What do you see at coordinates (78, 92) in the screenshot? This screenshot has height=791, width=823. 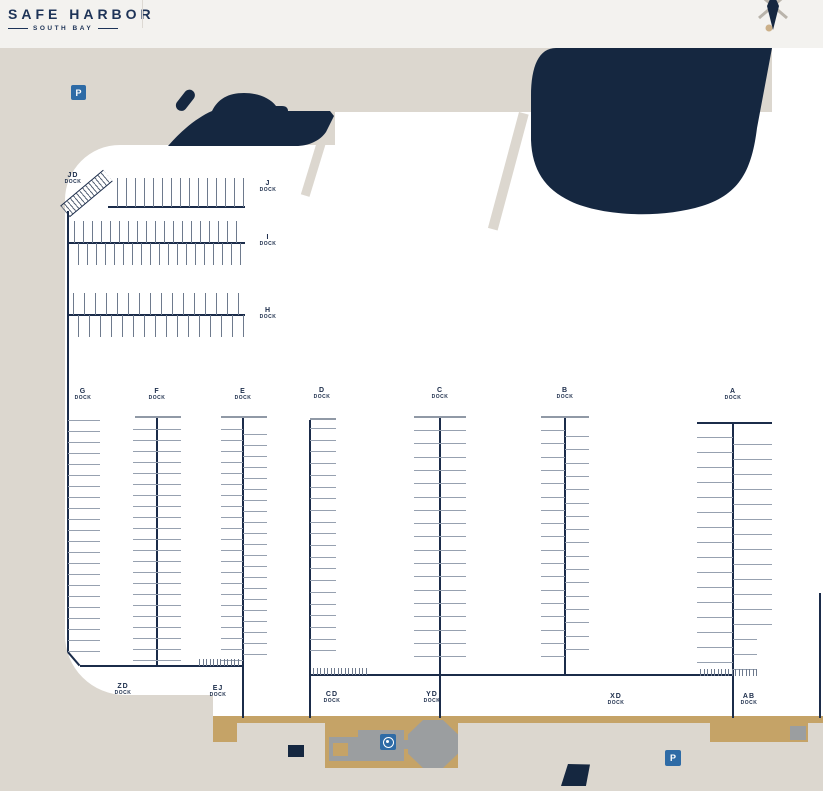 I see `parking-icon-top: P` at bounding box center [78, 92].